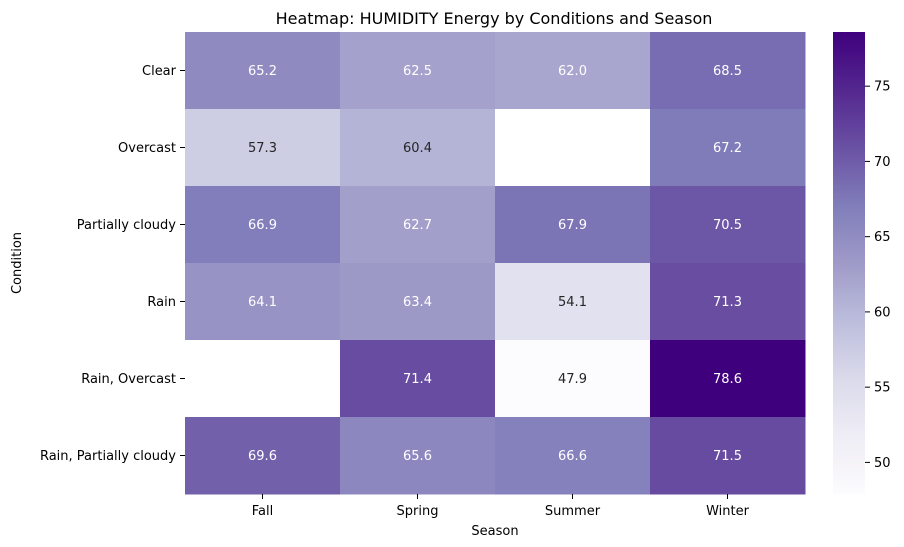 Image resolution: width=904 pixels, height=547 pixels. I want to click on cell-value-label: 62.7, so click(417, 225).